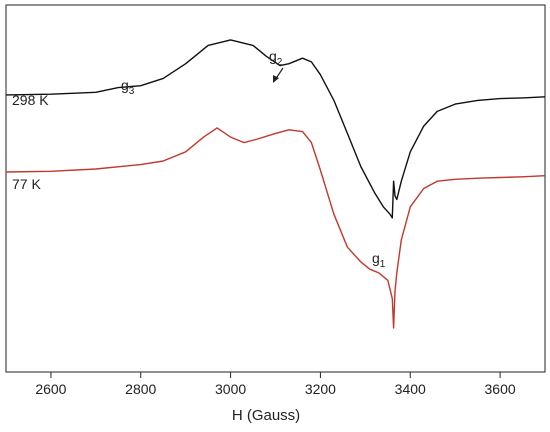 The image size is (550, 432). Describe the element at coordinates (273, 56) in the screenshot. I see `g2-main: g` at that location.